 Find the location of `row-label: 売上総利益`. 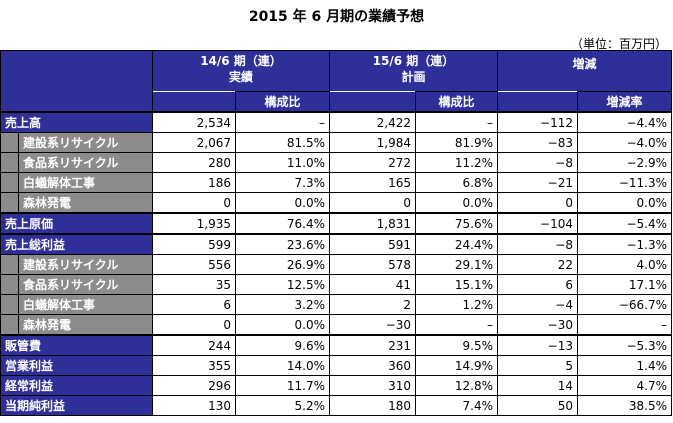

row-label: 売上総利益 is located at coordinates (76, 244).